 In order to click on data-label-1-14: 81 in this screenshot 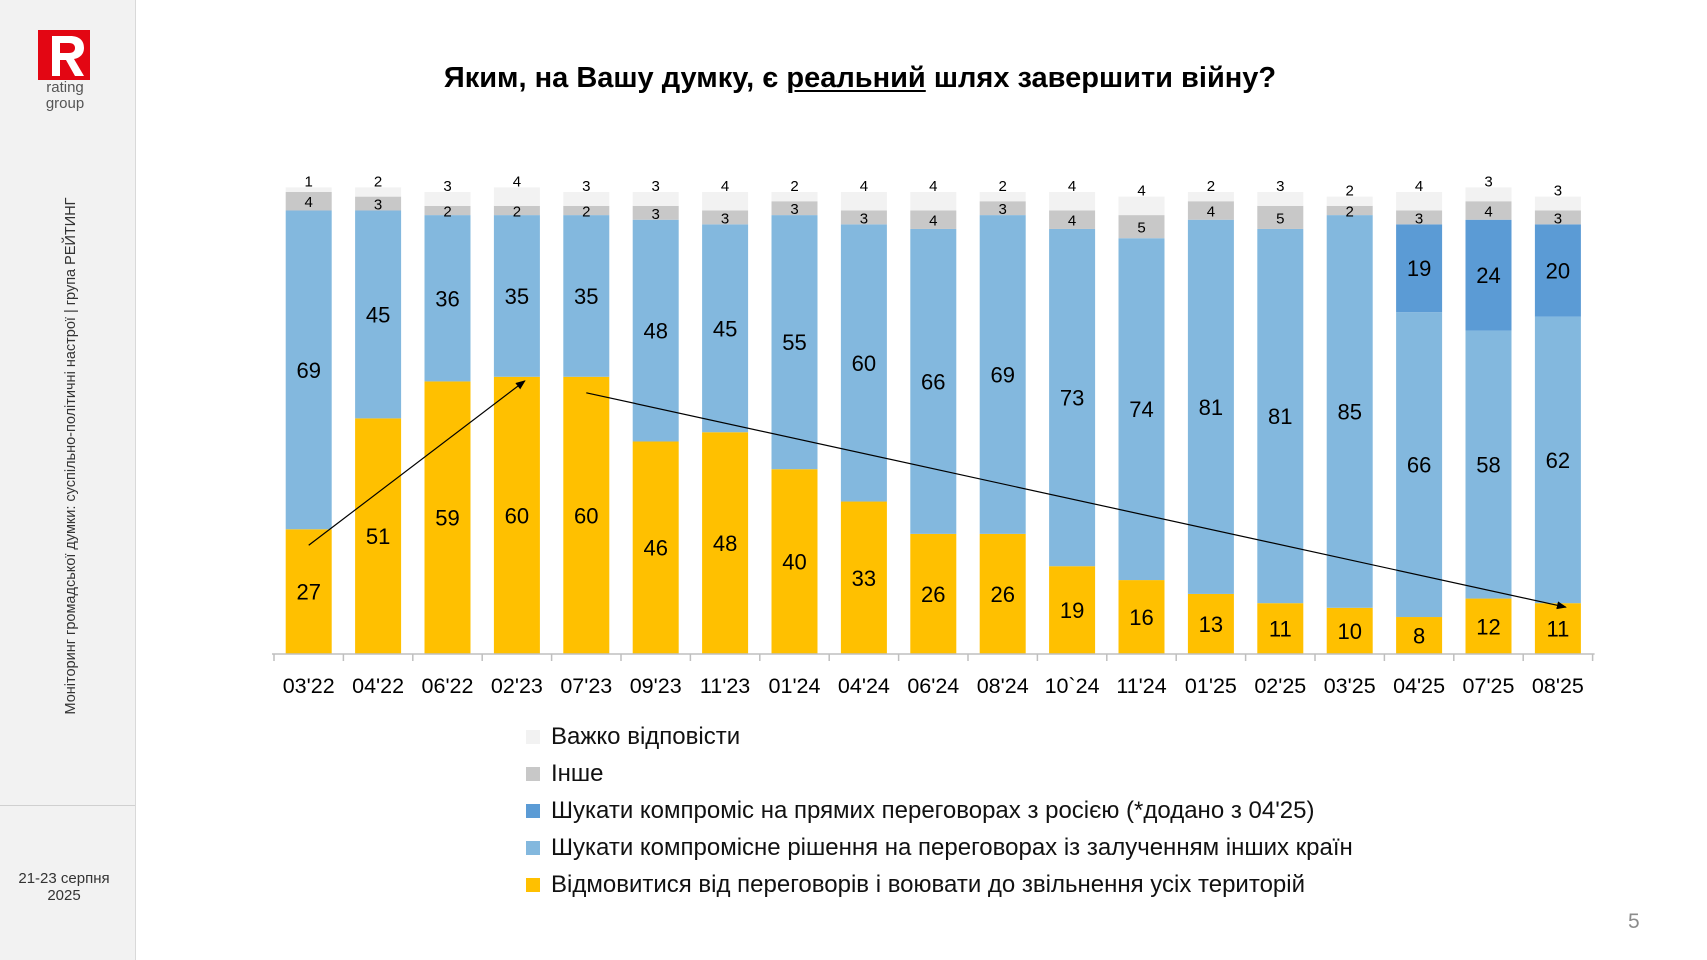, I will do `click(1280, 416)`.